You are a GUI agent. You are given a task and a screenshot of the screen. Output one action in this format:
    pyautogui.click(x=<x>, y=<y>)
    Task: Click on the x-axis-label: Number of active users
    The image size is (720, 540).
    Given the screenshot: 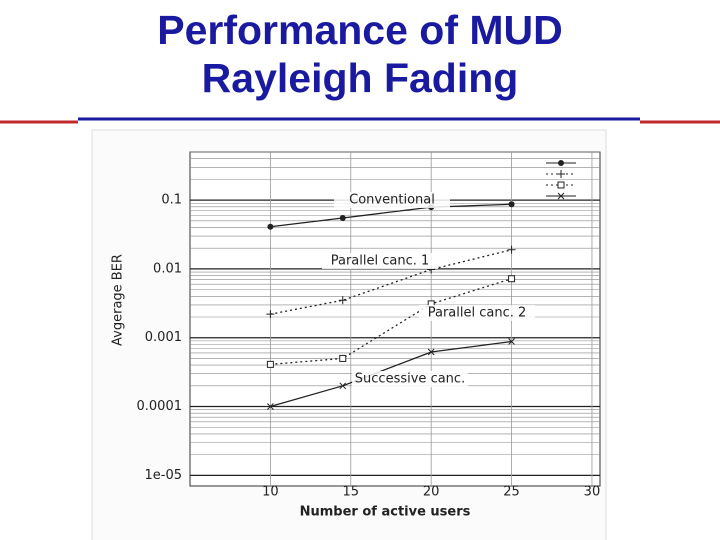 What is the action you would take?
    pyautogui.click(x=385, y=512)
    